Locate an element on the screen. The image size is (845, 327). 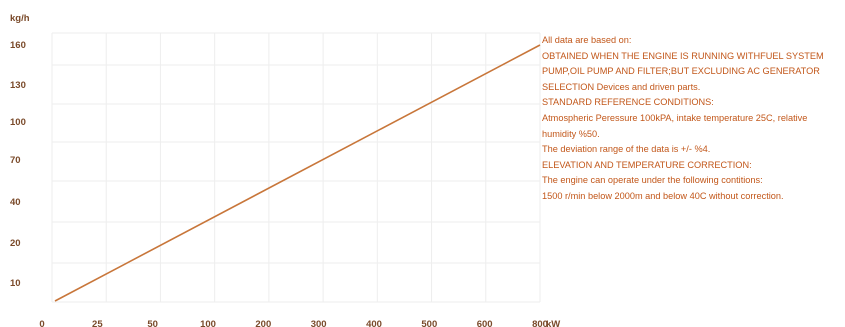
notes-line: SELECTION Devices and driven parts. is located at coordinates (621, 86).